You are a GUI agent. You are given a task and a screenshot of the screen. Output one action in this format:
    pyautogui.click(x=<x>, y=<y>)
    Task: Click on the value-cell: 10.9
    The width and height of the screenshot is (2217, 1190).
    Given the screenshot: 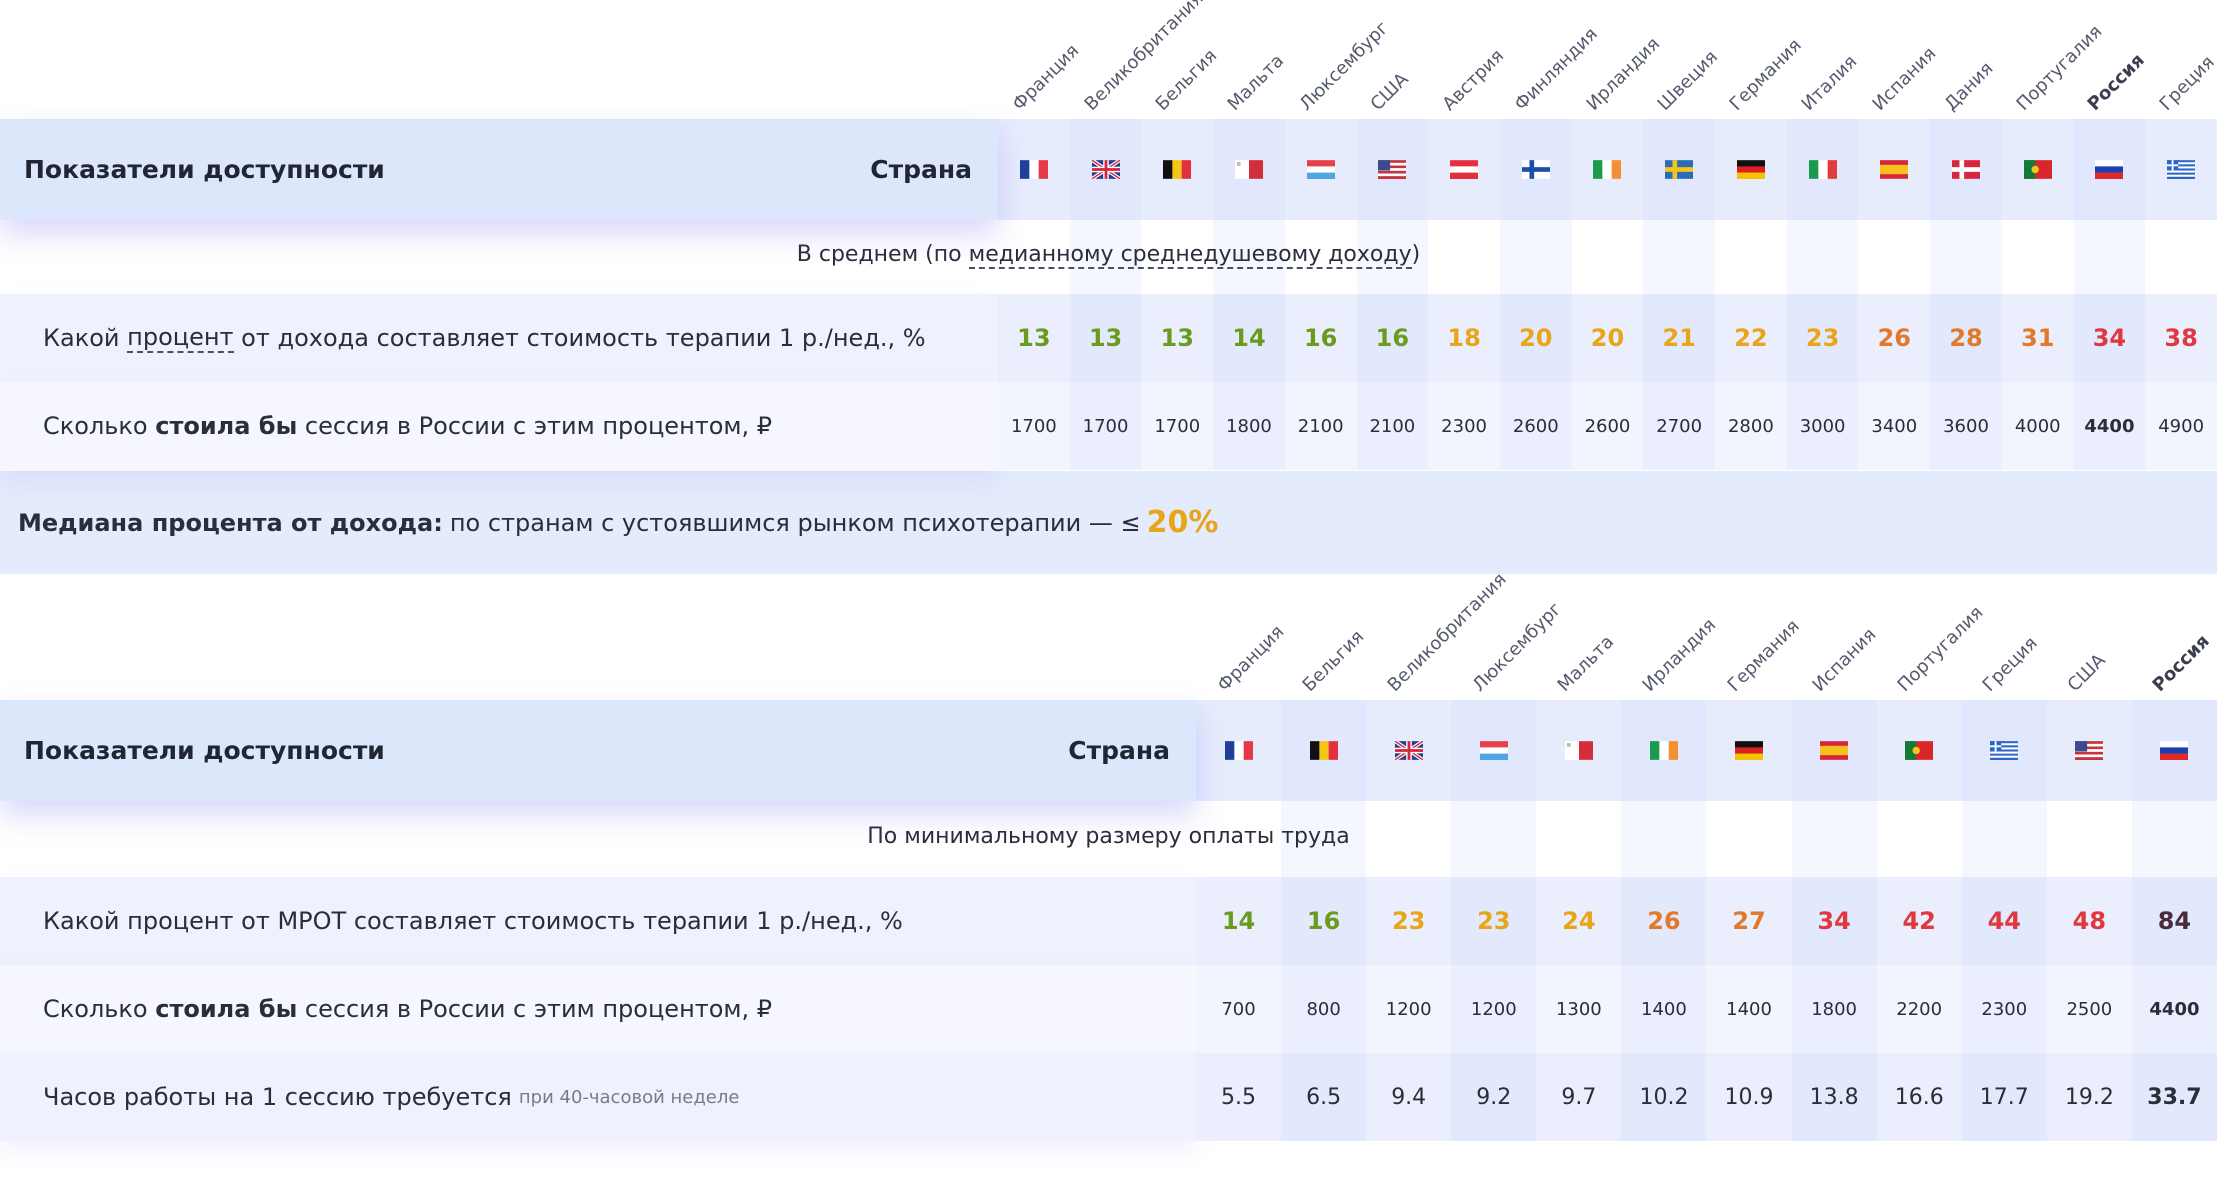 What is the action you would take?
    pyautogui.click(x=1749, y=1097)
    